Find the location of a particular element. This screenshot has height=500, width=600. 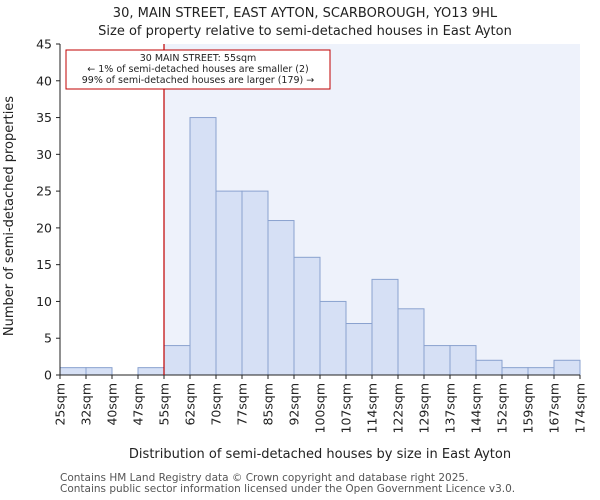

x-tick-label: 122sqm is located at coordinates (398, 408).